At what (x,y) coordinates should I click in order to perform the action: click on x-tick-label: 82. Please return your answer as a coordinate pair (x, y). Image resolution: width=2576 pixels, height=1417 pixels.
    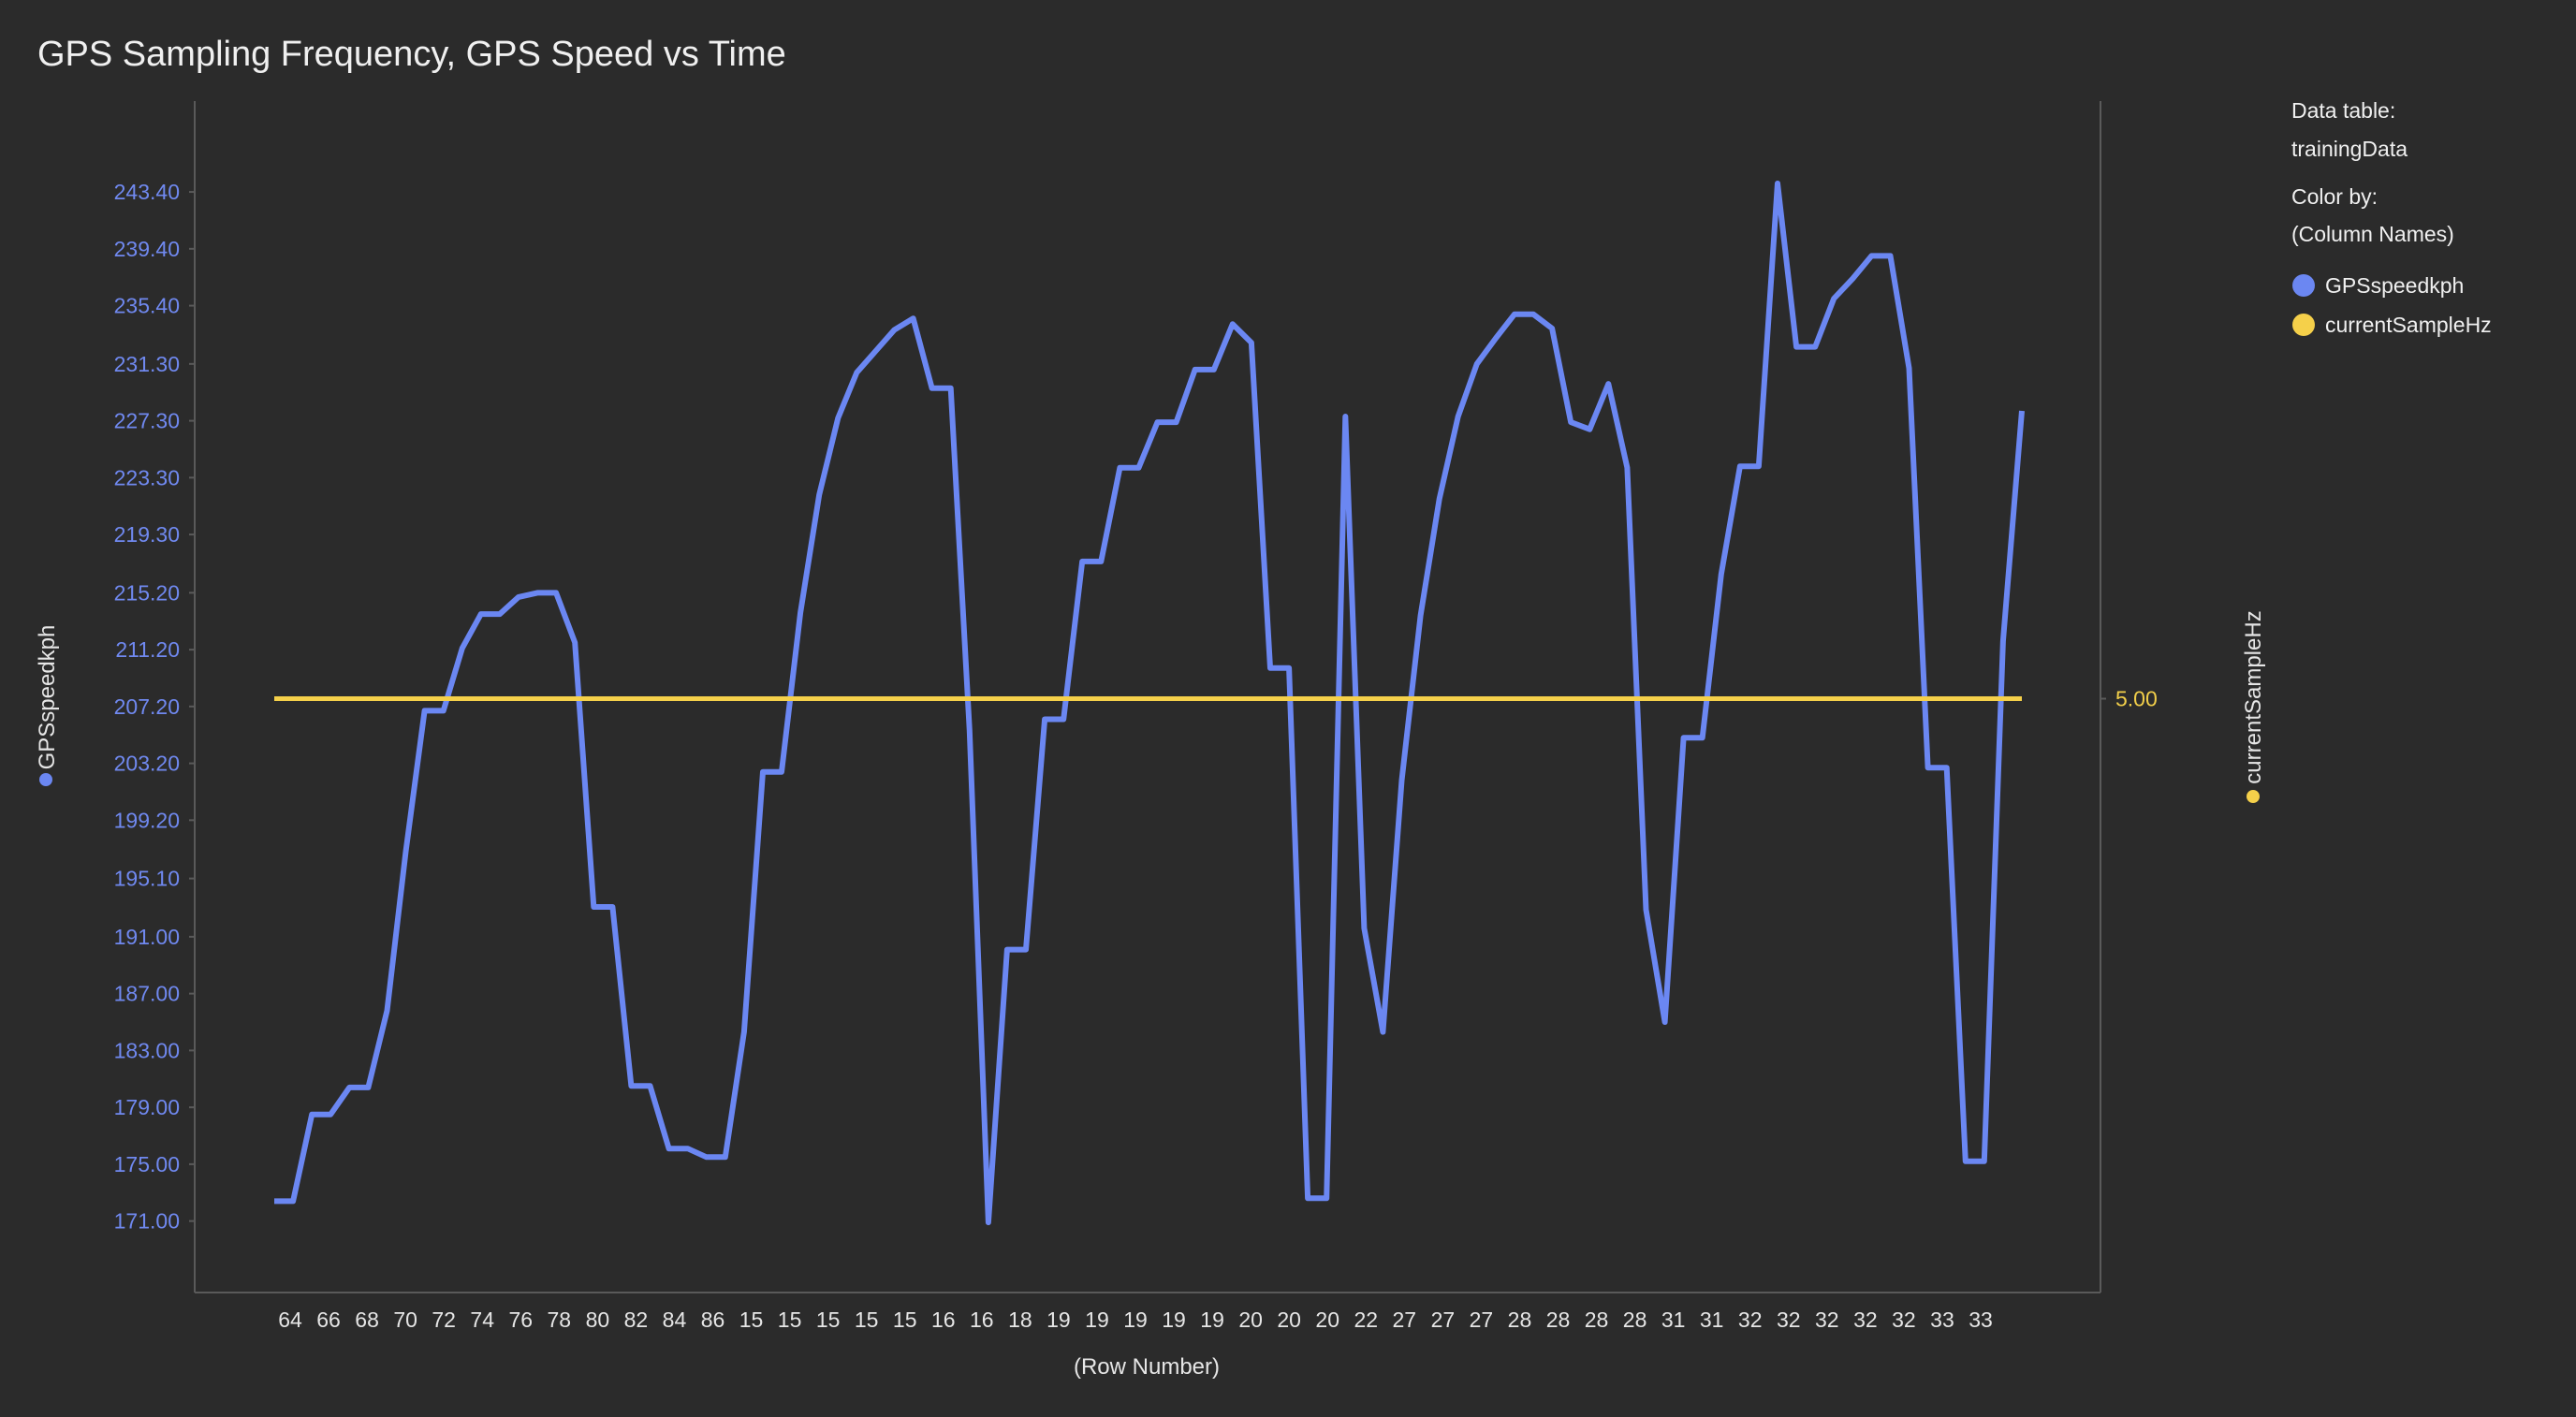
    Looking at the image, I should click on (636, 1319).